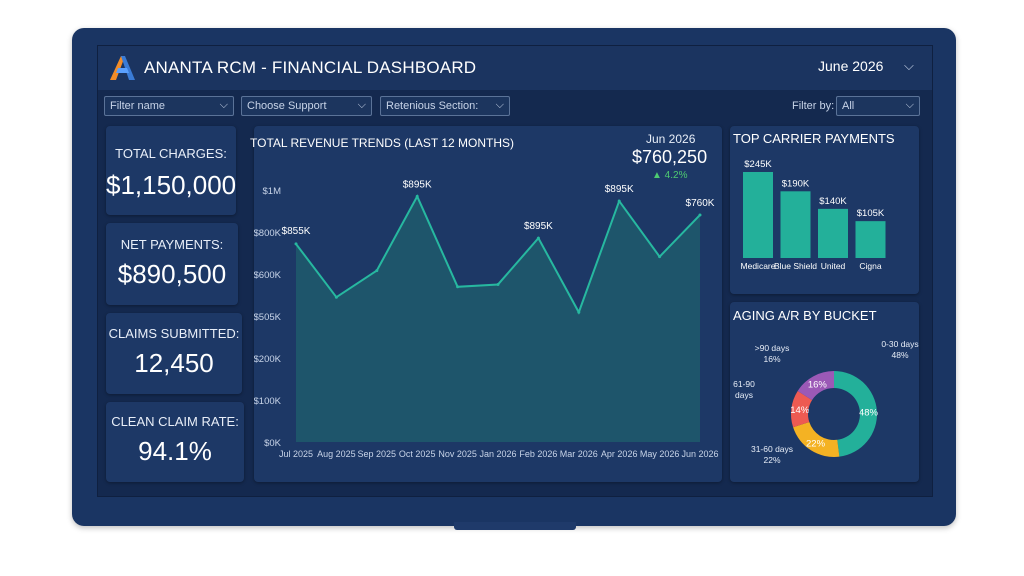 The height and width of the screenshot is (576, 1024). What do you see at coordinates (287, 106) in the screenshot?
I see `choose-support-label: Choose Support` at bounding box center [287, 106].